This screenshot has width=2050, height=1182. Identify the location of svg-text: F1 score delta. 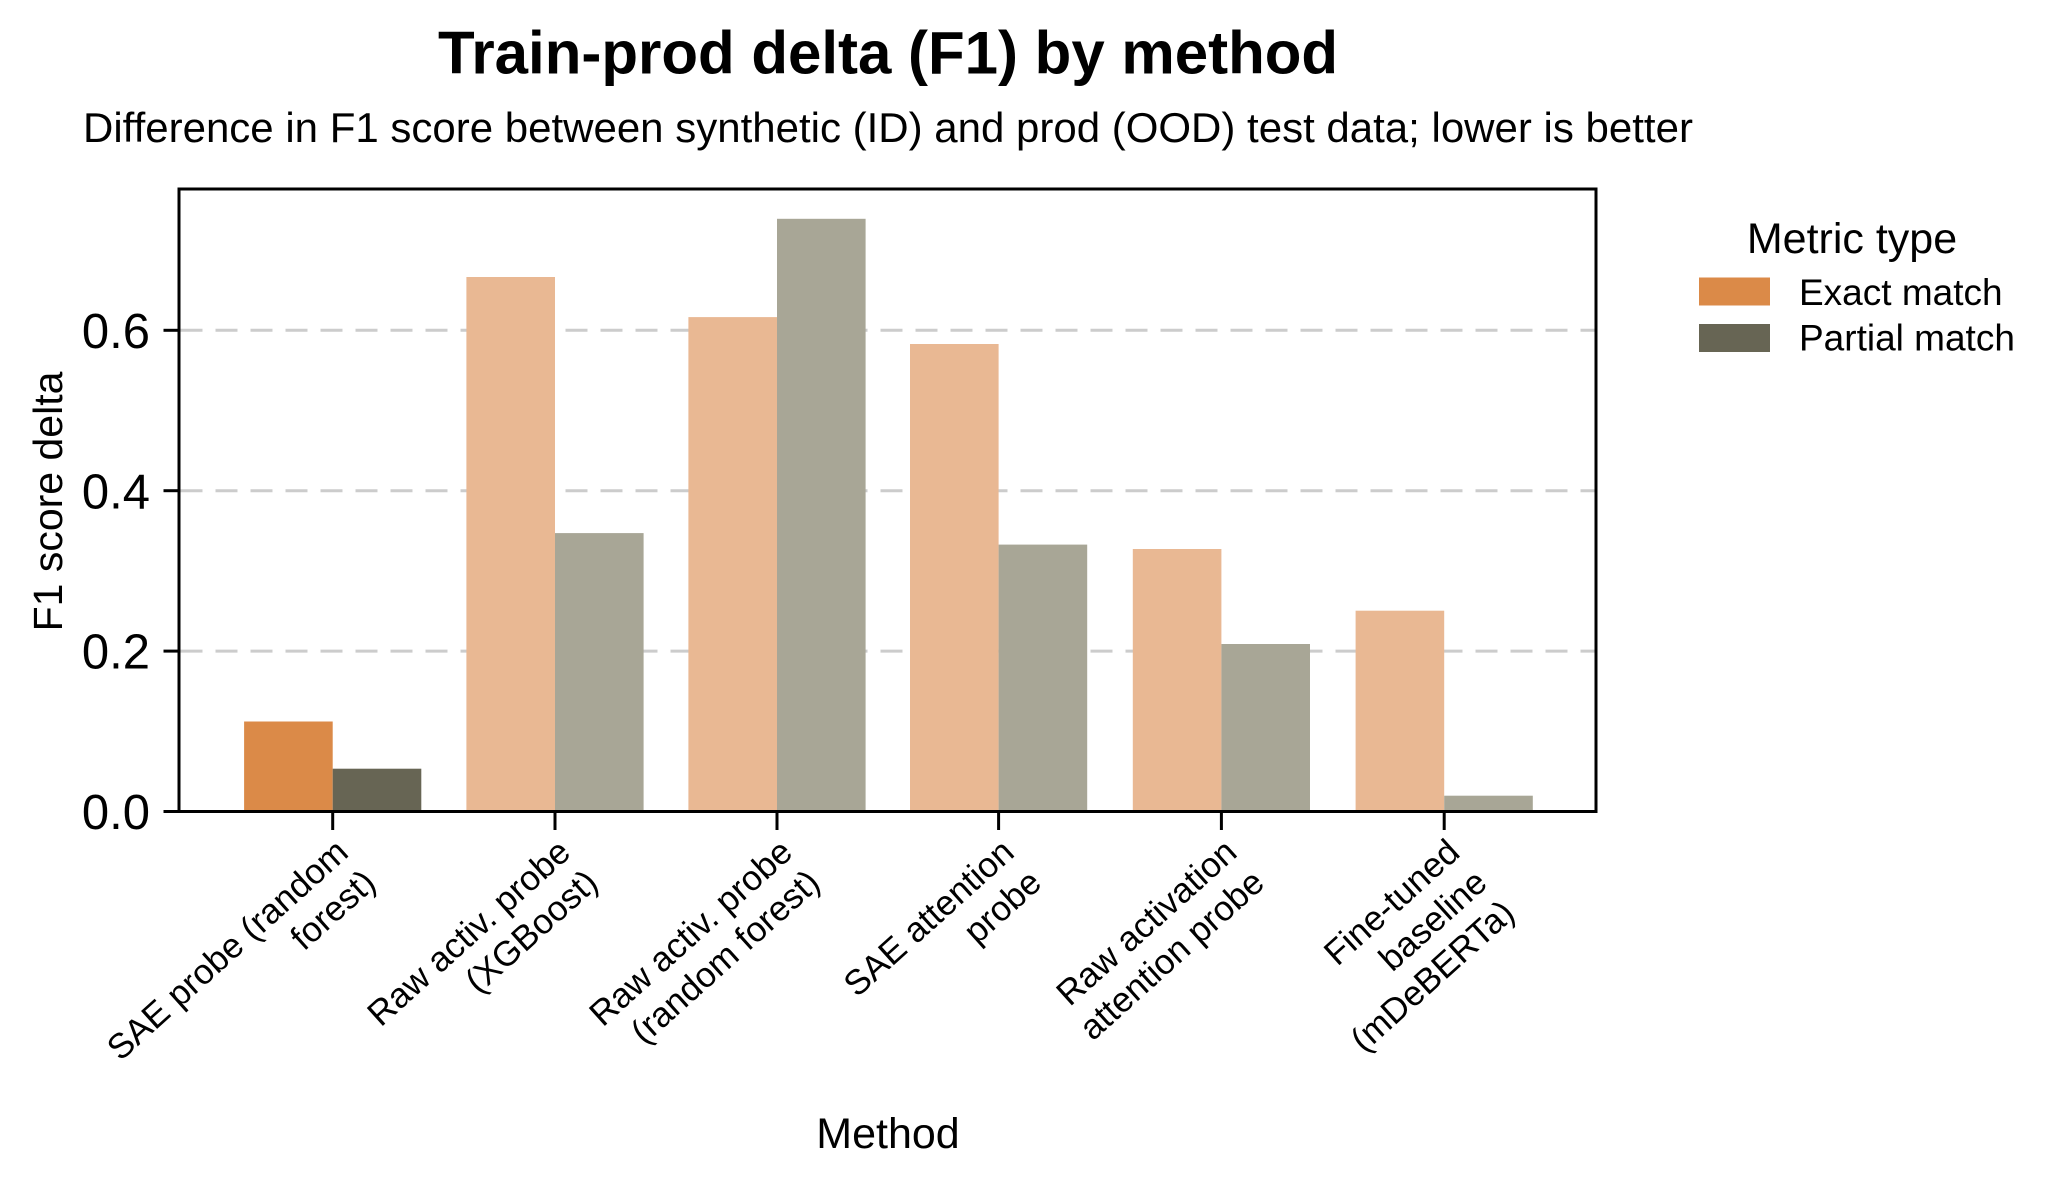
(48, 501).